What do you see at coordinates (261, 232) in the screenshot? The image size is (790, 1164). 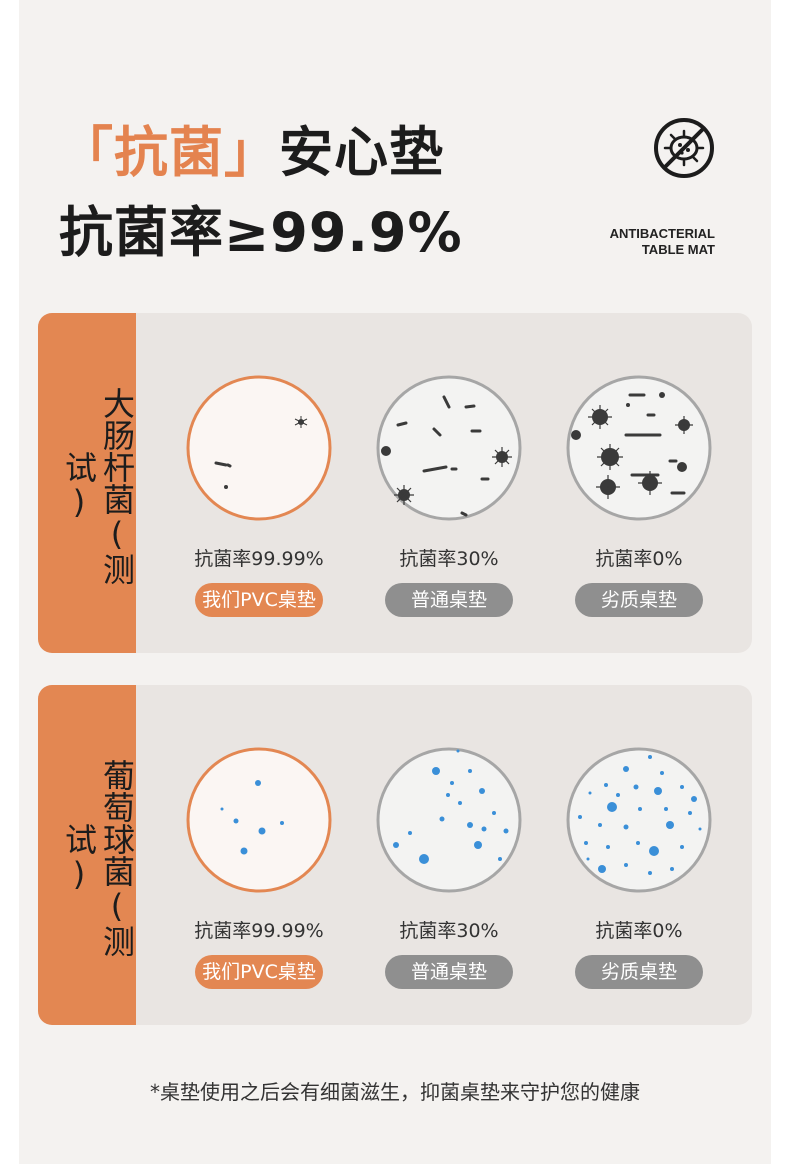 I see `page-subtitle: 抗菌率≥99.9%` at bounding box center [261, 232].